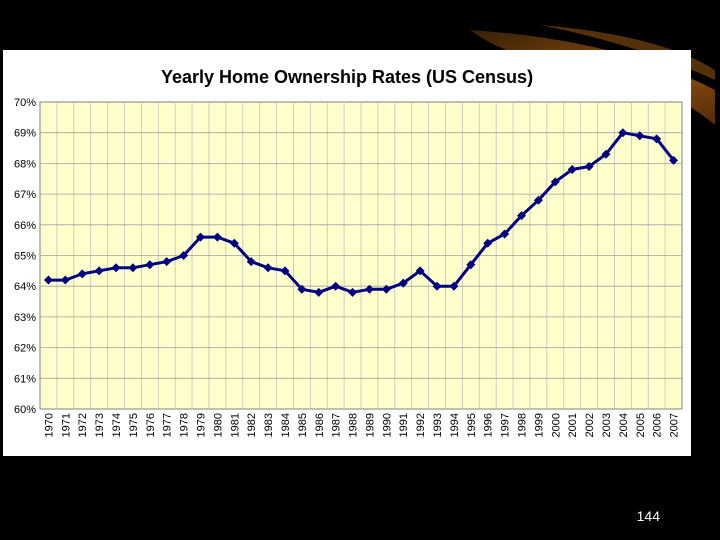 The height and width of the screenshot is (540, 720). What do you see at coordinates (556, 425) in the screenshot?
I see `x-tick-label: 2000` at bounding box center [556, 425].